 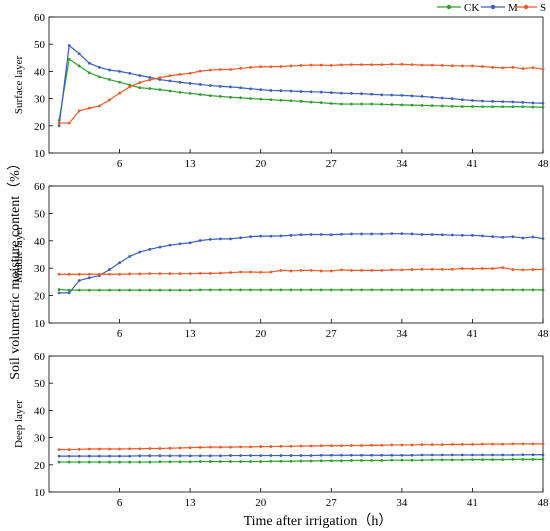 What do you see at coordinates (318, 521) in the screenshot?
I see `x-axis-title: Time after irrigation（h）` at bounding box center [318, 521].